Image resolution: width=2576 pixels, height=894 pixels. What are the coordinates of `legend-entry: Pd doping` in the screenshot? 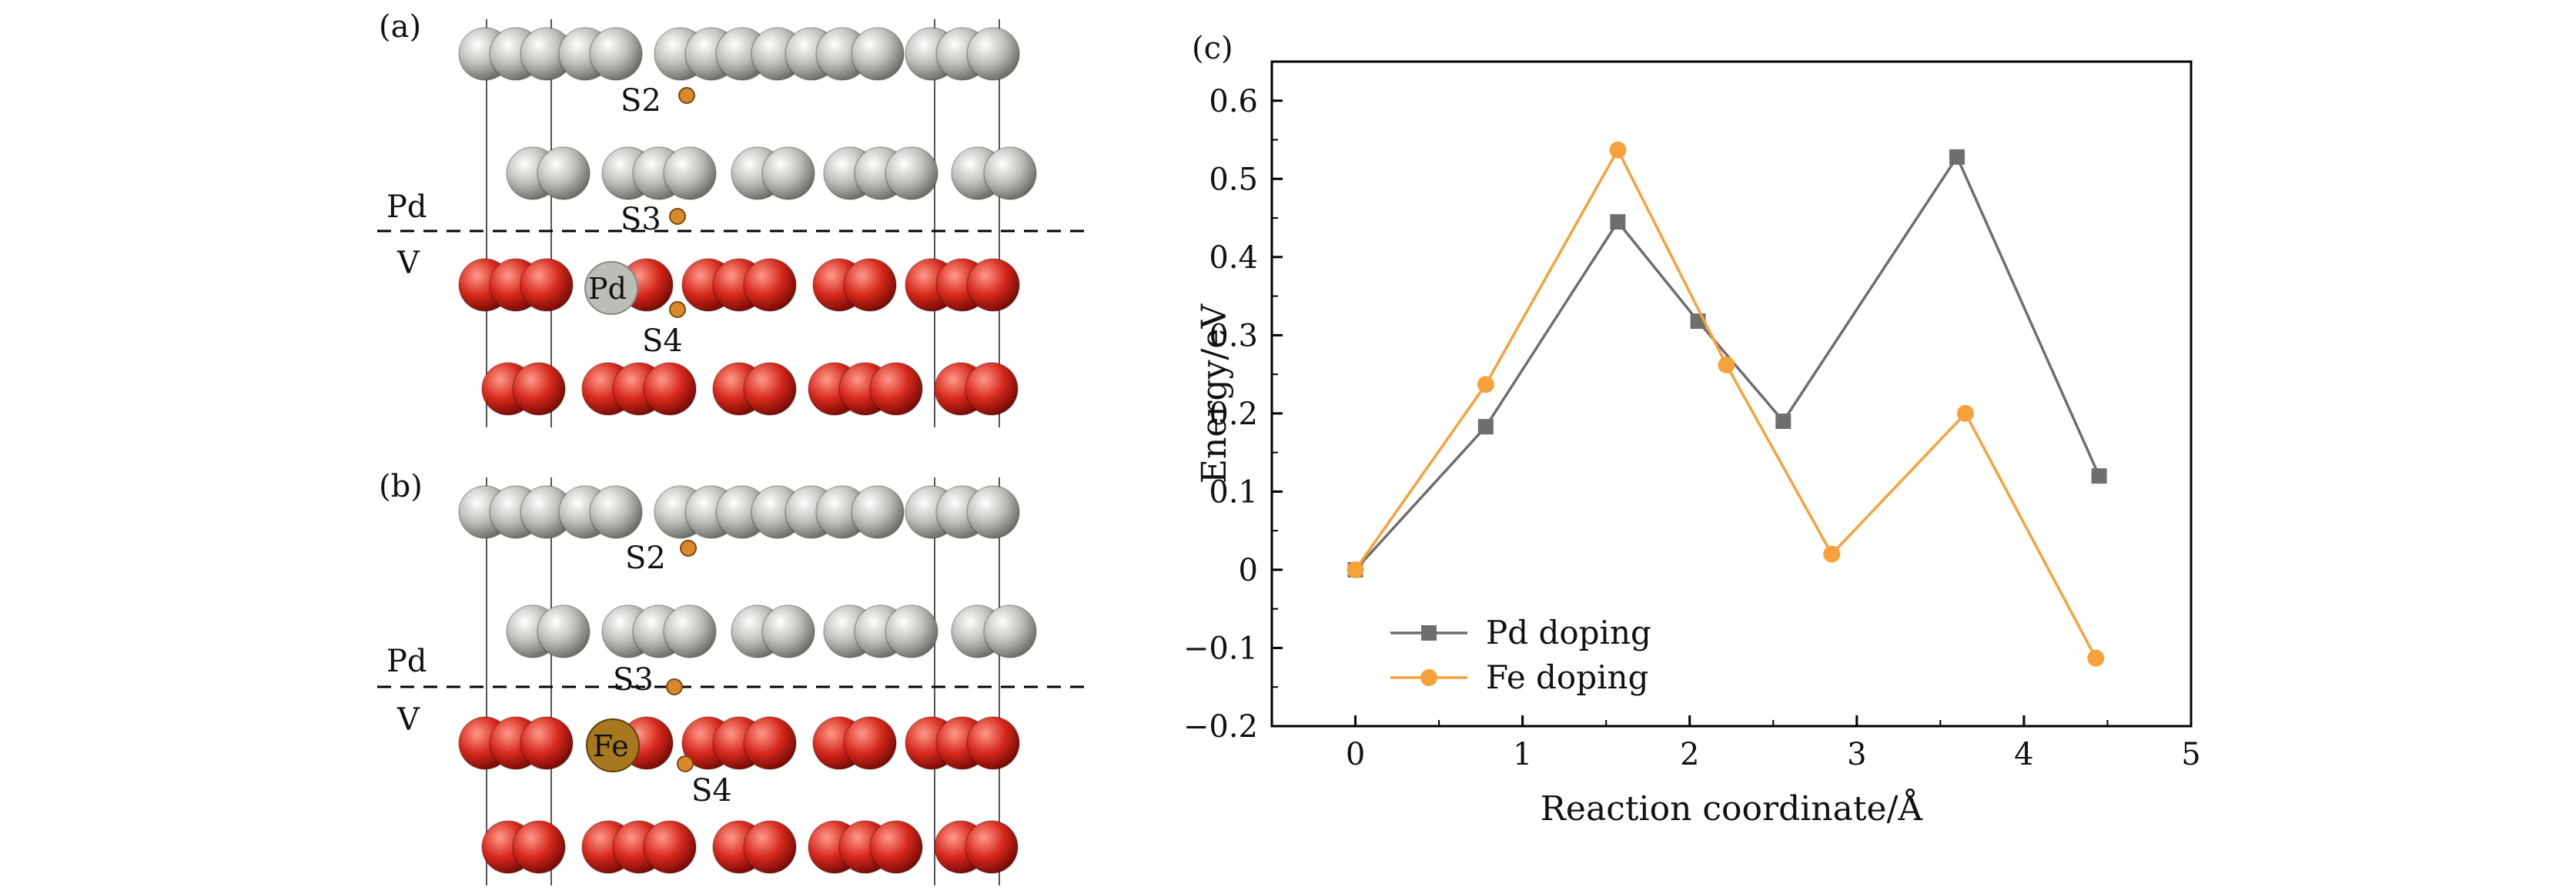 It's located at (1520, 632).